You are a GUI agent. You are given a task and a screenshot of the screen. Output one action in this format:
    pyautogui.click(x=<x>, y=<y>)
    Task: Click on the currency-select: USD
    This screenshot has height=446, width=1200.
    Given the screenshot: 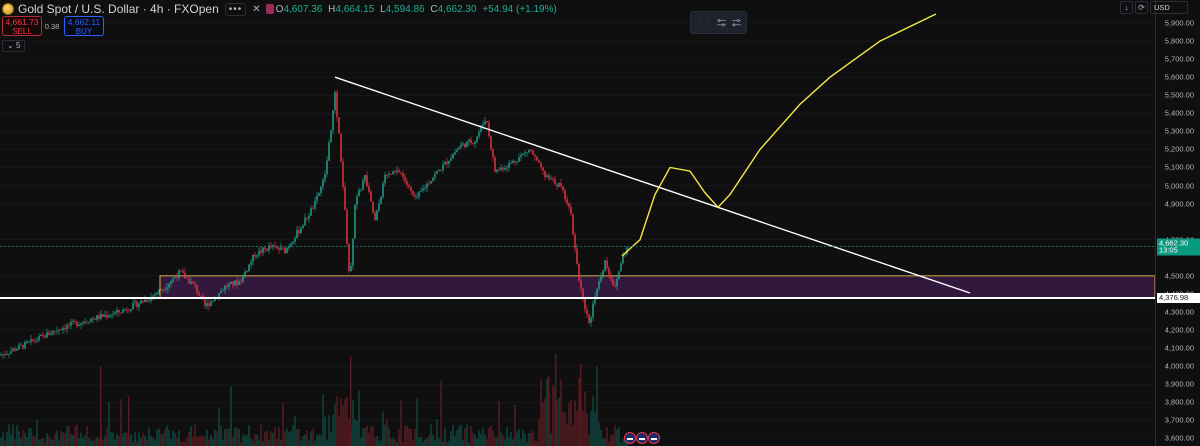 What is the action you would take?
    pyautogui.click(x=1169, y=7)
    